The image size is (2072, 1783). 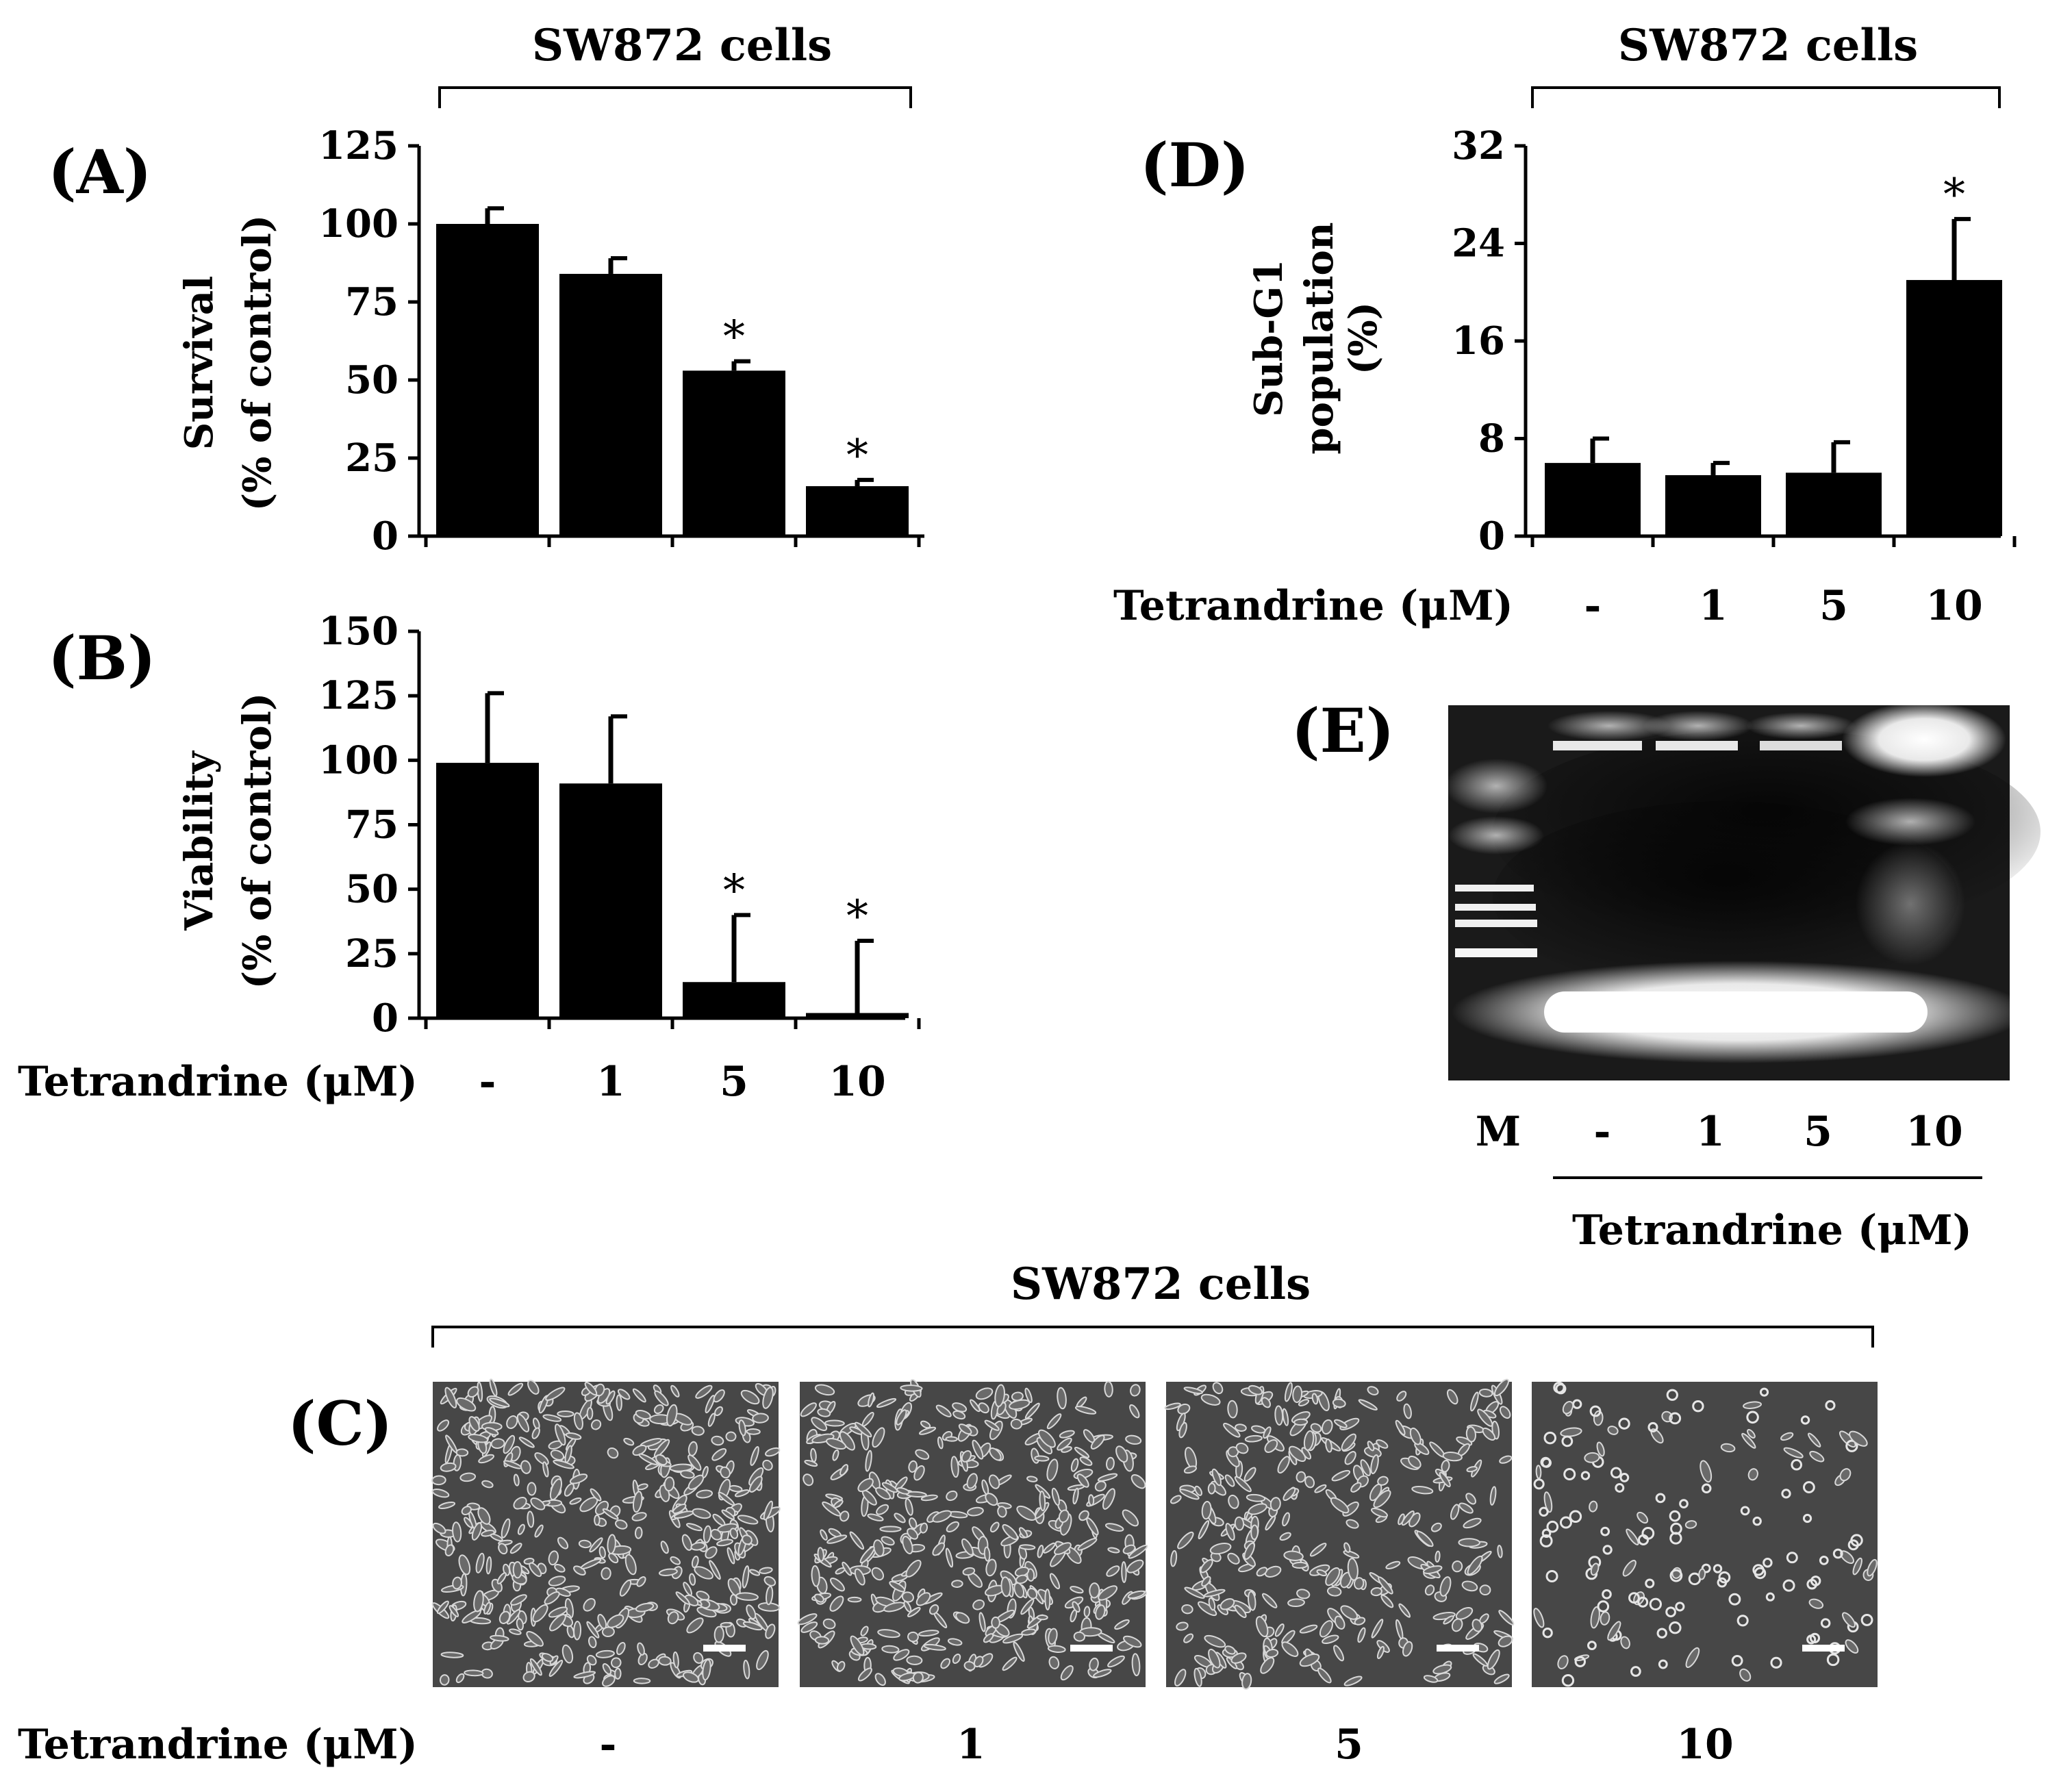 I want to click on gel-lane-label: M, so click(x=1498, y=1132).